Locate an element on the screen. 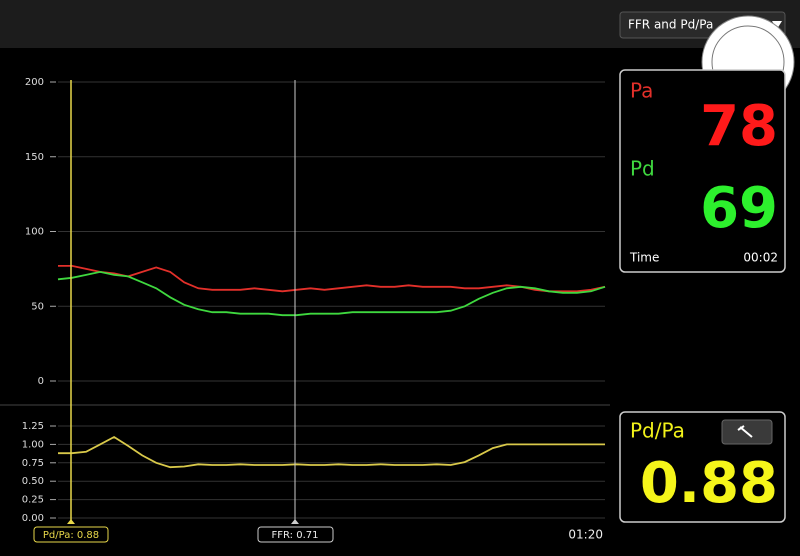  time-end: 01:20 is located at coordinates (585, 535).